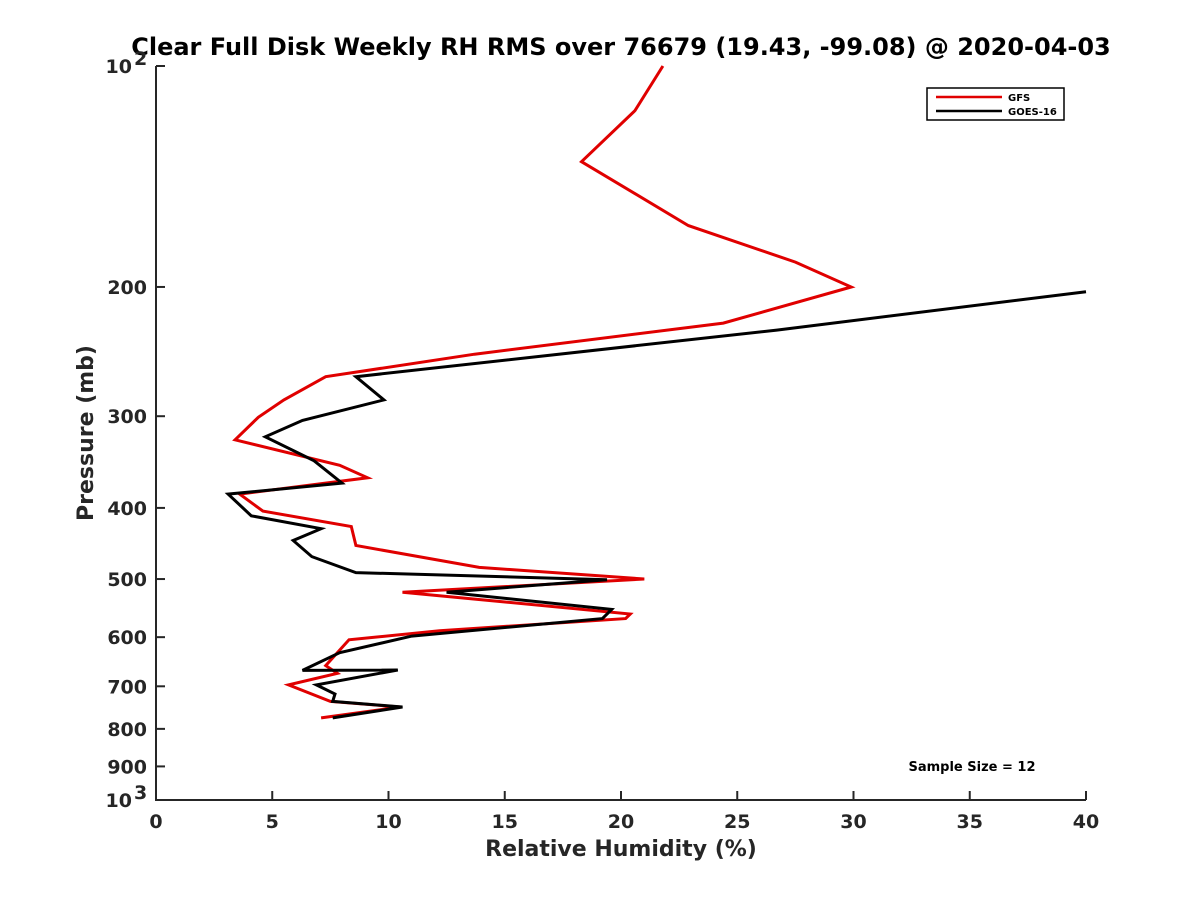 This screenshot has width=1200, height=900. What do you see at coordinates (737, 822) in the screenshot?
I see `x-tick-label: 25` at bounding box center [737, 822].